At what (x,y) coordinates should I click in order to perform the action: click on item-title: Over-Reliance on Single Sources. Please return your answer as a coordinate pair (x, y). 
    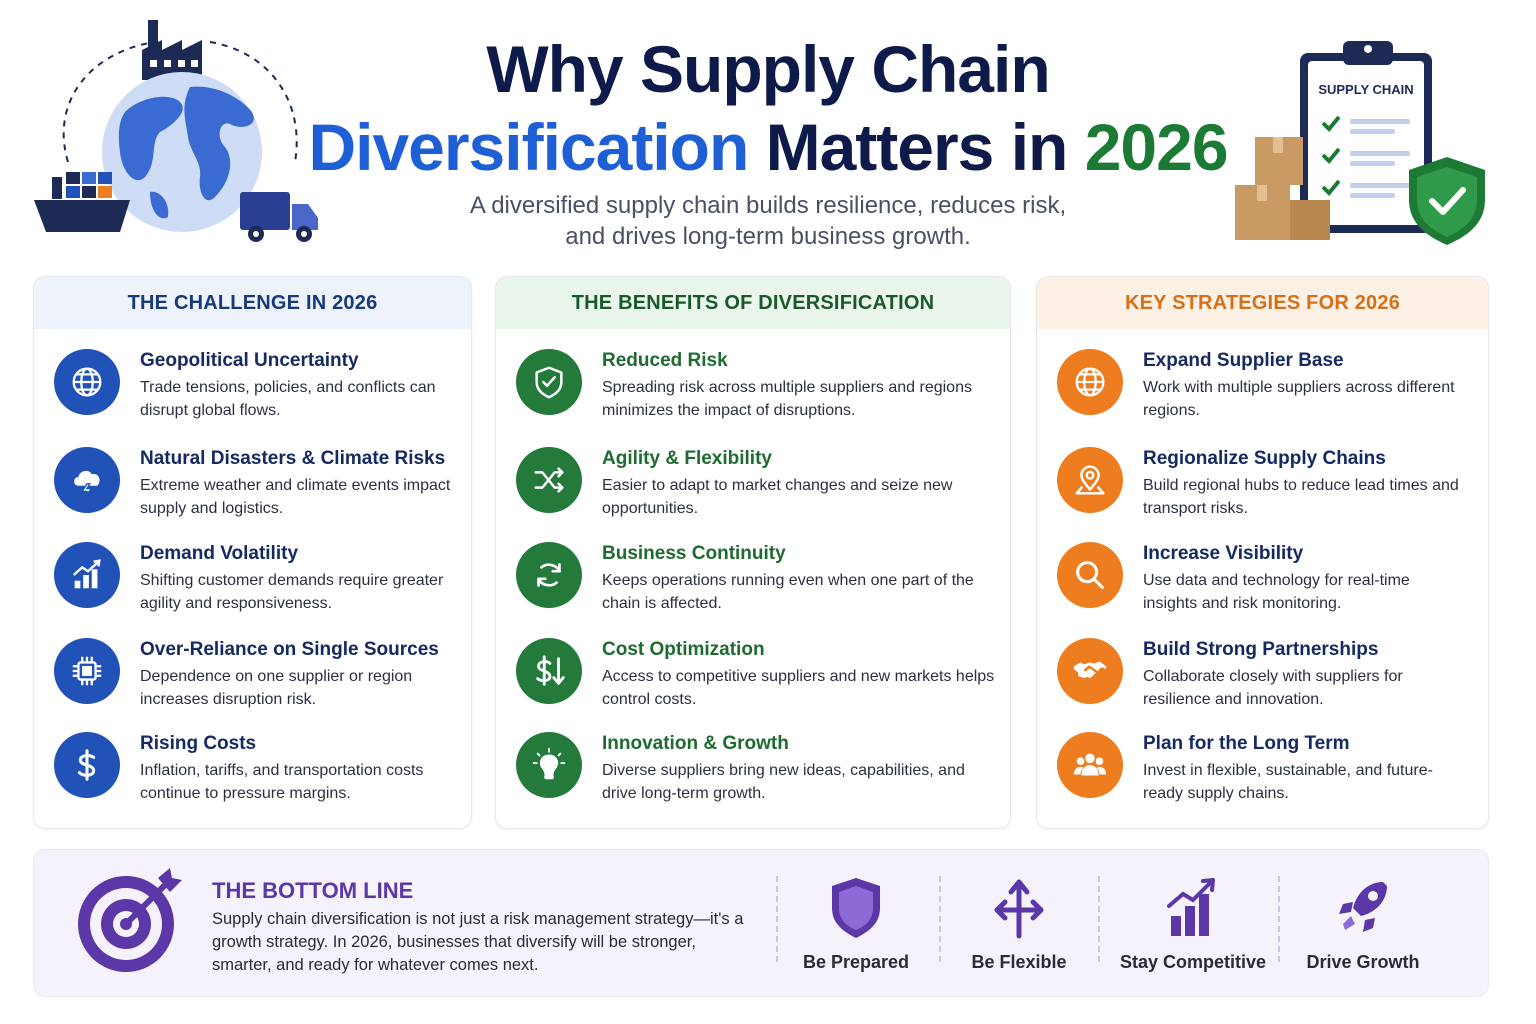
    Looking at the image, I should click on (289, 649).